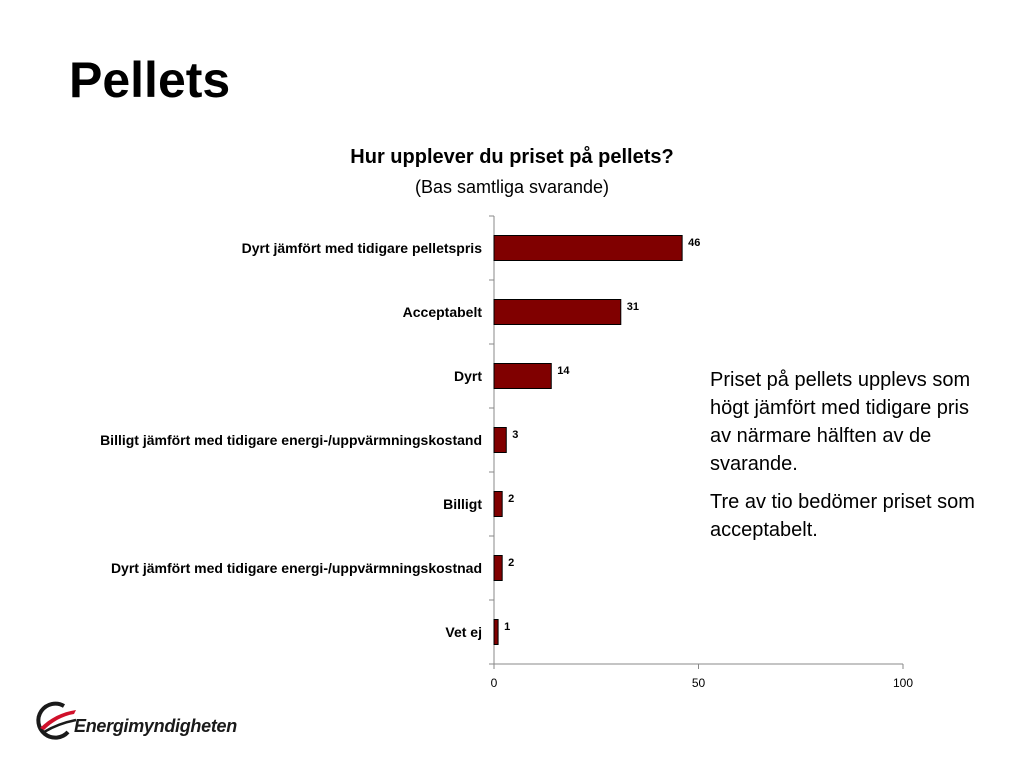  I want to click on category-label: Billigt, so click(462, 504).